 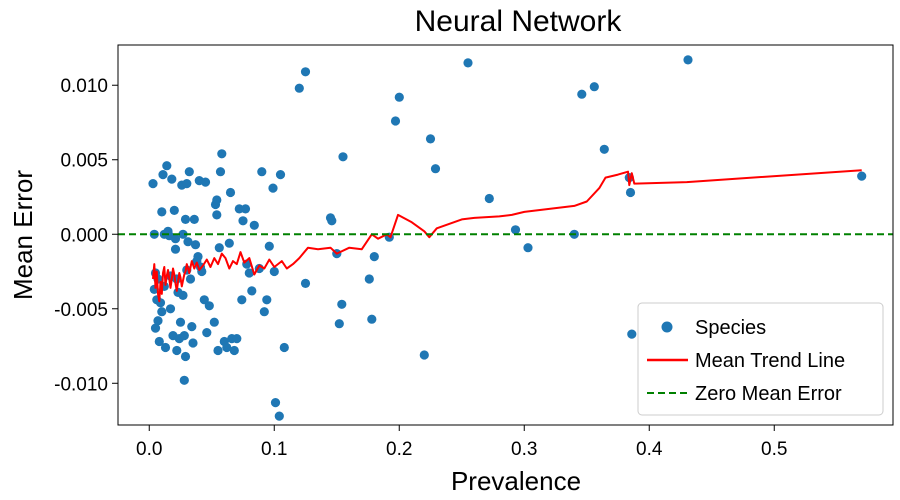 What do you see at coordinates (524, 449) in the screenshot?
I see `x-tick-label: 0.3` at bounding box center [524, 449].